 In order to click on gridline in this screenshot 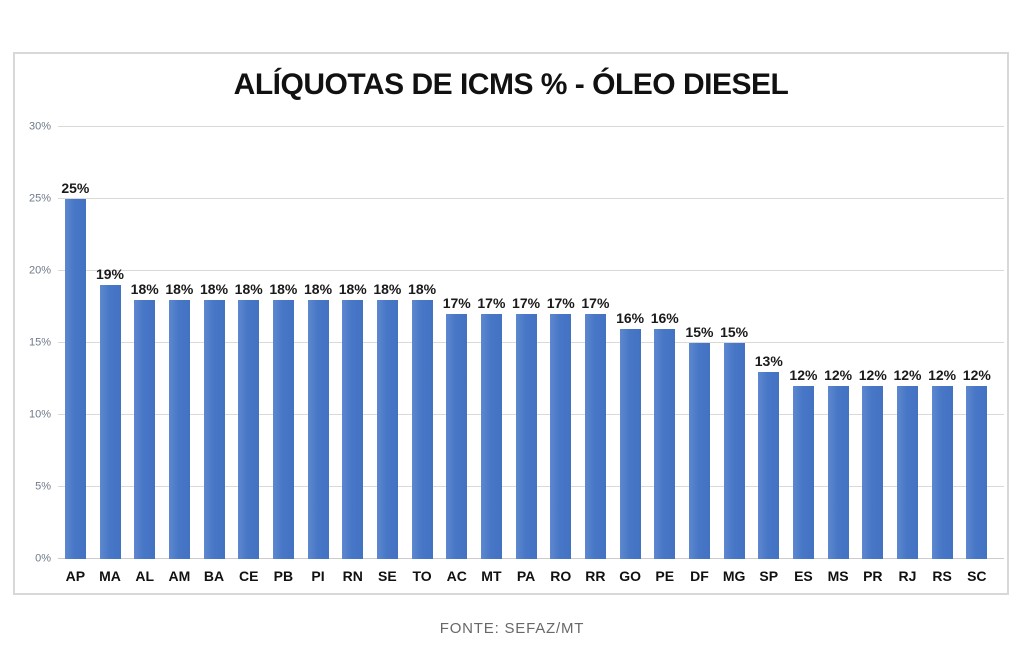, I will do `click(531, 126)`.